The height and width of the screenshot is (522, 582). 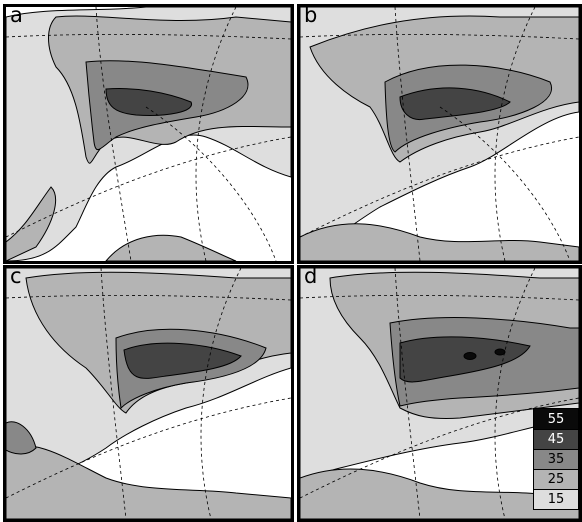 What do you see at coordinates (439, 242) in the screenshot?
I see `region-bottom-b` at bounding box center [439, 242].